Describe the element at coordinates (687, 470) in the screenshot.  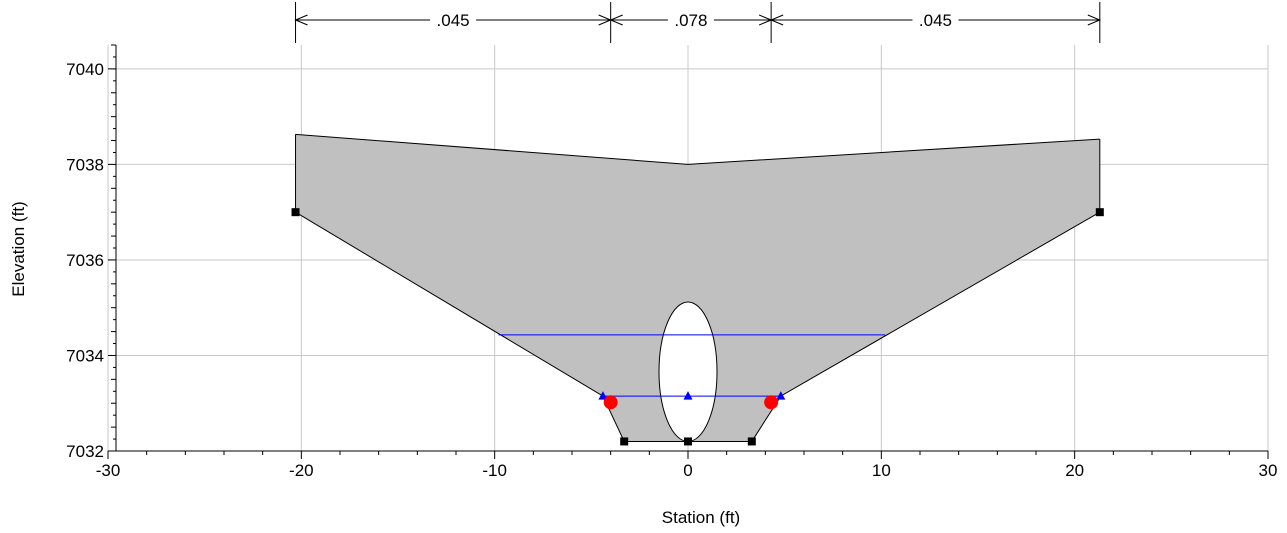
I see `x-tick-label: 0` at that location.